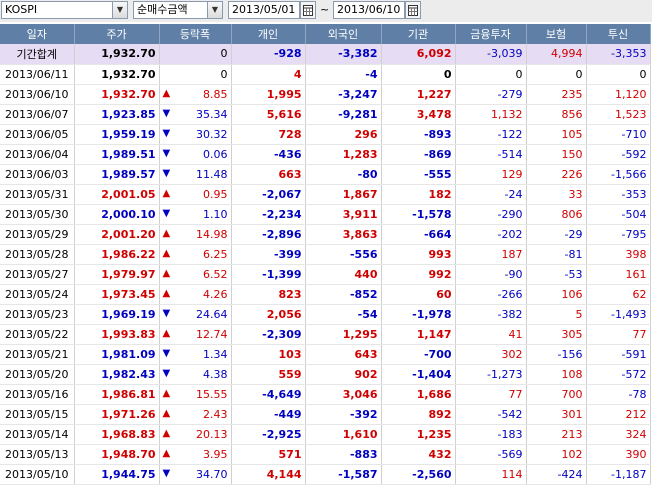  What do you see at coordinates (37, 34) in the screenshot?
I see `col-header-date: 일자` at bounding box center [37, 34].